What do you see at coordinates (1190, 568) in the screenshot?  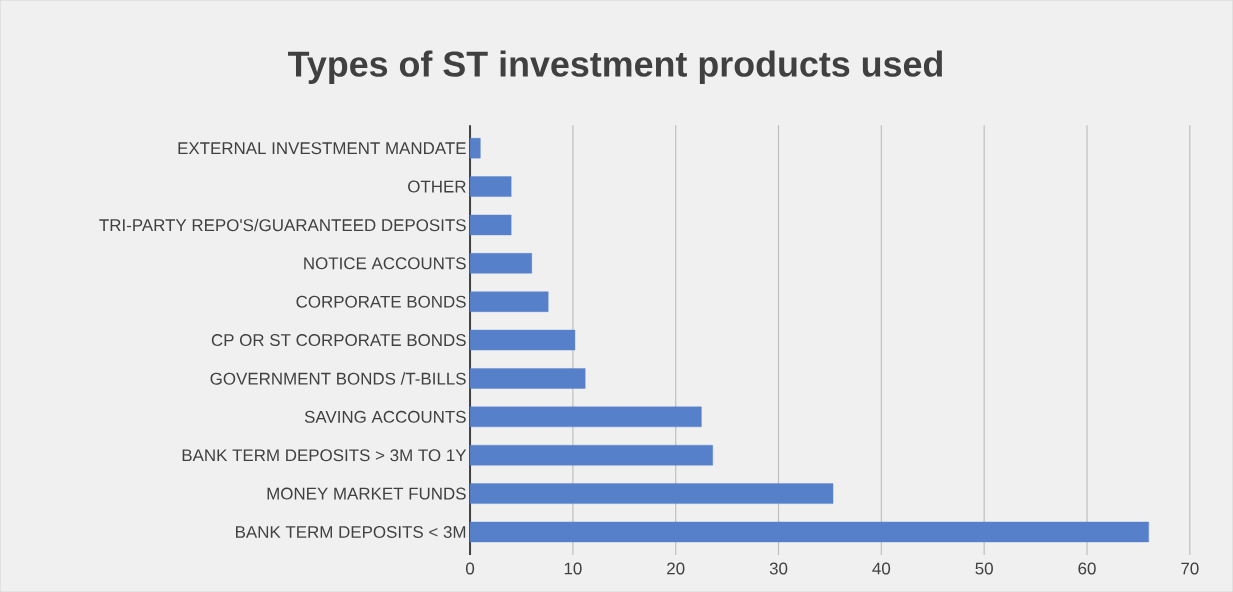 I see `x-tick-label: 70` at bounding box center [1190, 568].